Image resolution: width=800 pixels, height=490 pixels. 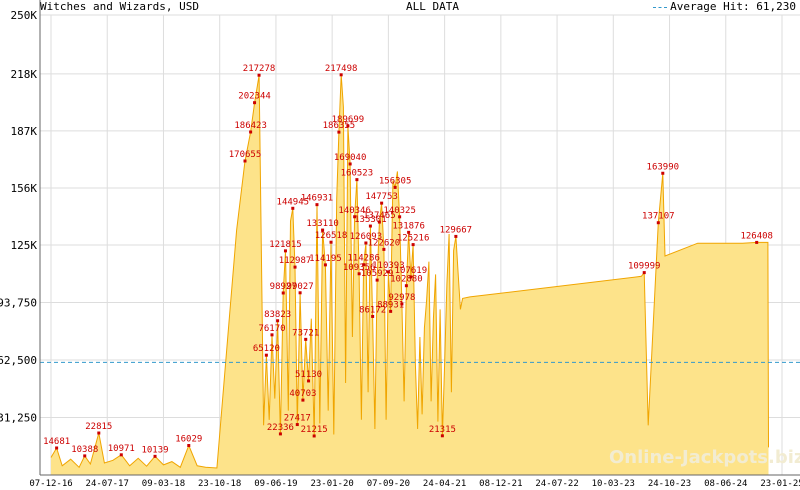 What do you see at coordinates (18, 360) in the screenshot?
I see `y-tick-label: 62,500` at bounding box center [18, 360].